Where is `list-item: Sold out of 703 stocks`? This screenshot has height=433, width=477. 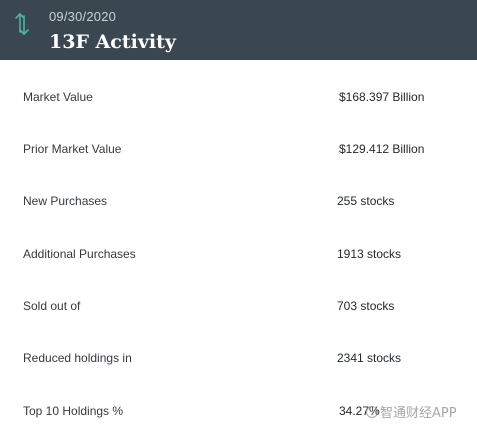
list-item: Sold out of 703 stocks is located at coordinates (238, 313).